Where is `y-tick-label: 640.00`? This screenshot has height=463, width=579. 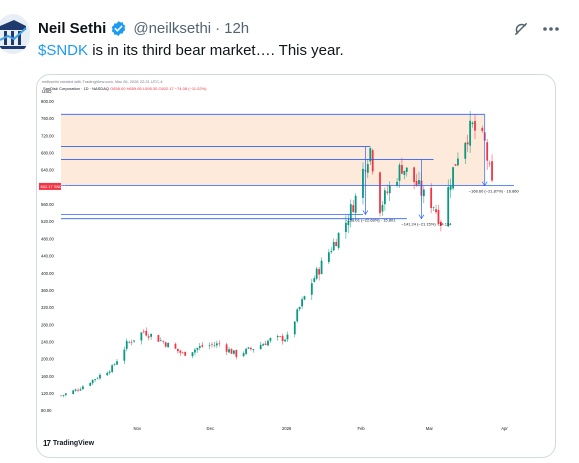 y-tick-label: 640.00 is located at coordinates (47, 170).